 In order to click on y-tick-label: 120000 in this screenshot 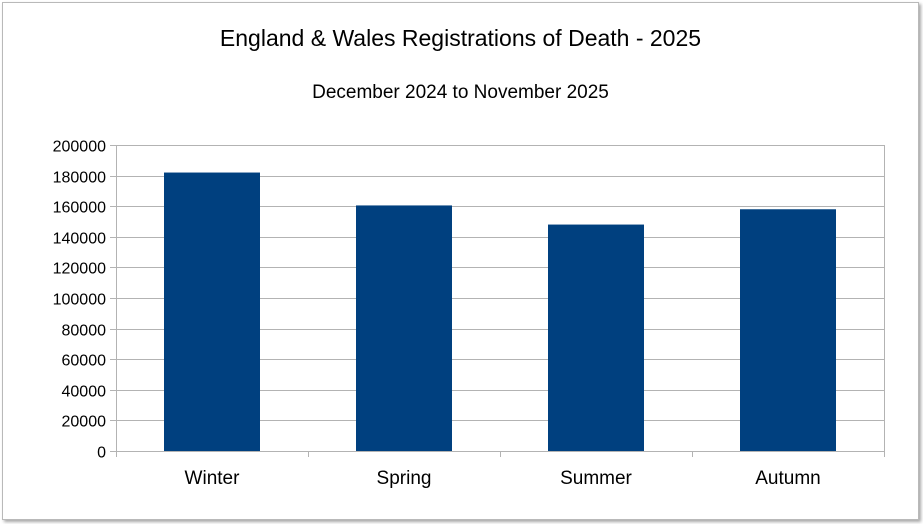, I will do `click(79, 269)`.